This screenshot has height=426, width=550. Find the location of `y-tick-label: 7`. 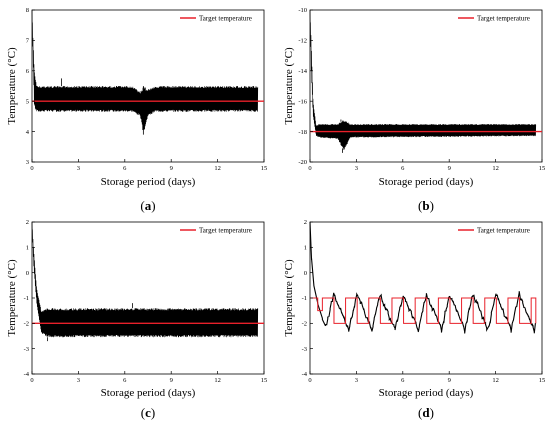

y-tick-label: 7 is located at coordinates (28, 41).